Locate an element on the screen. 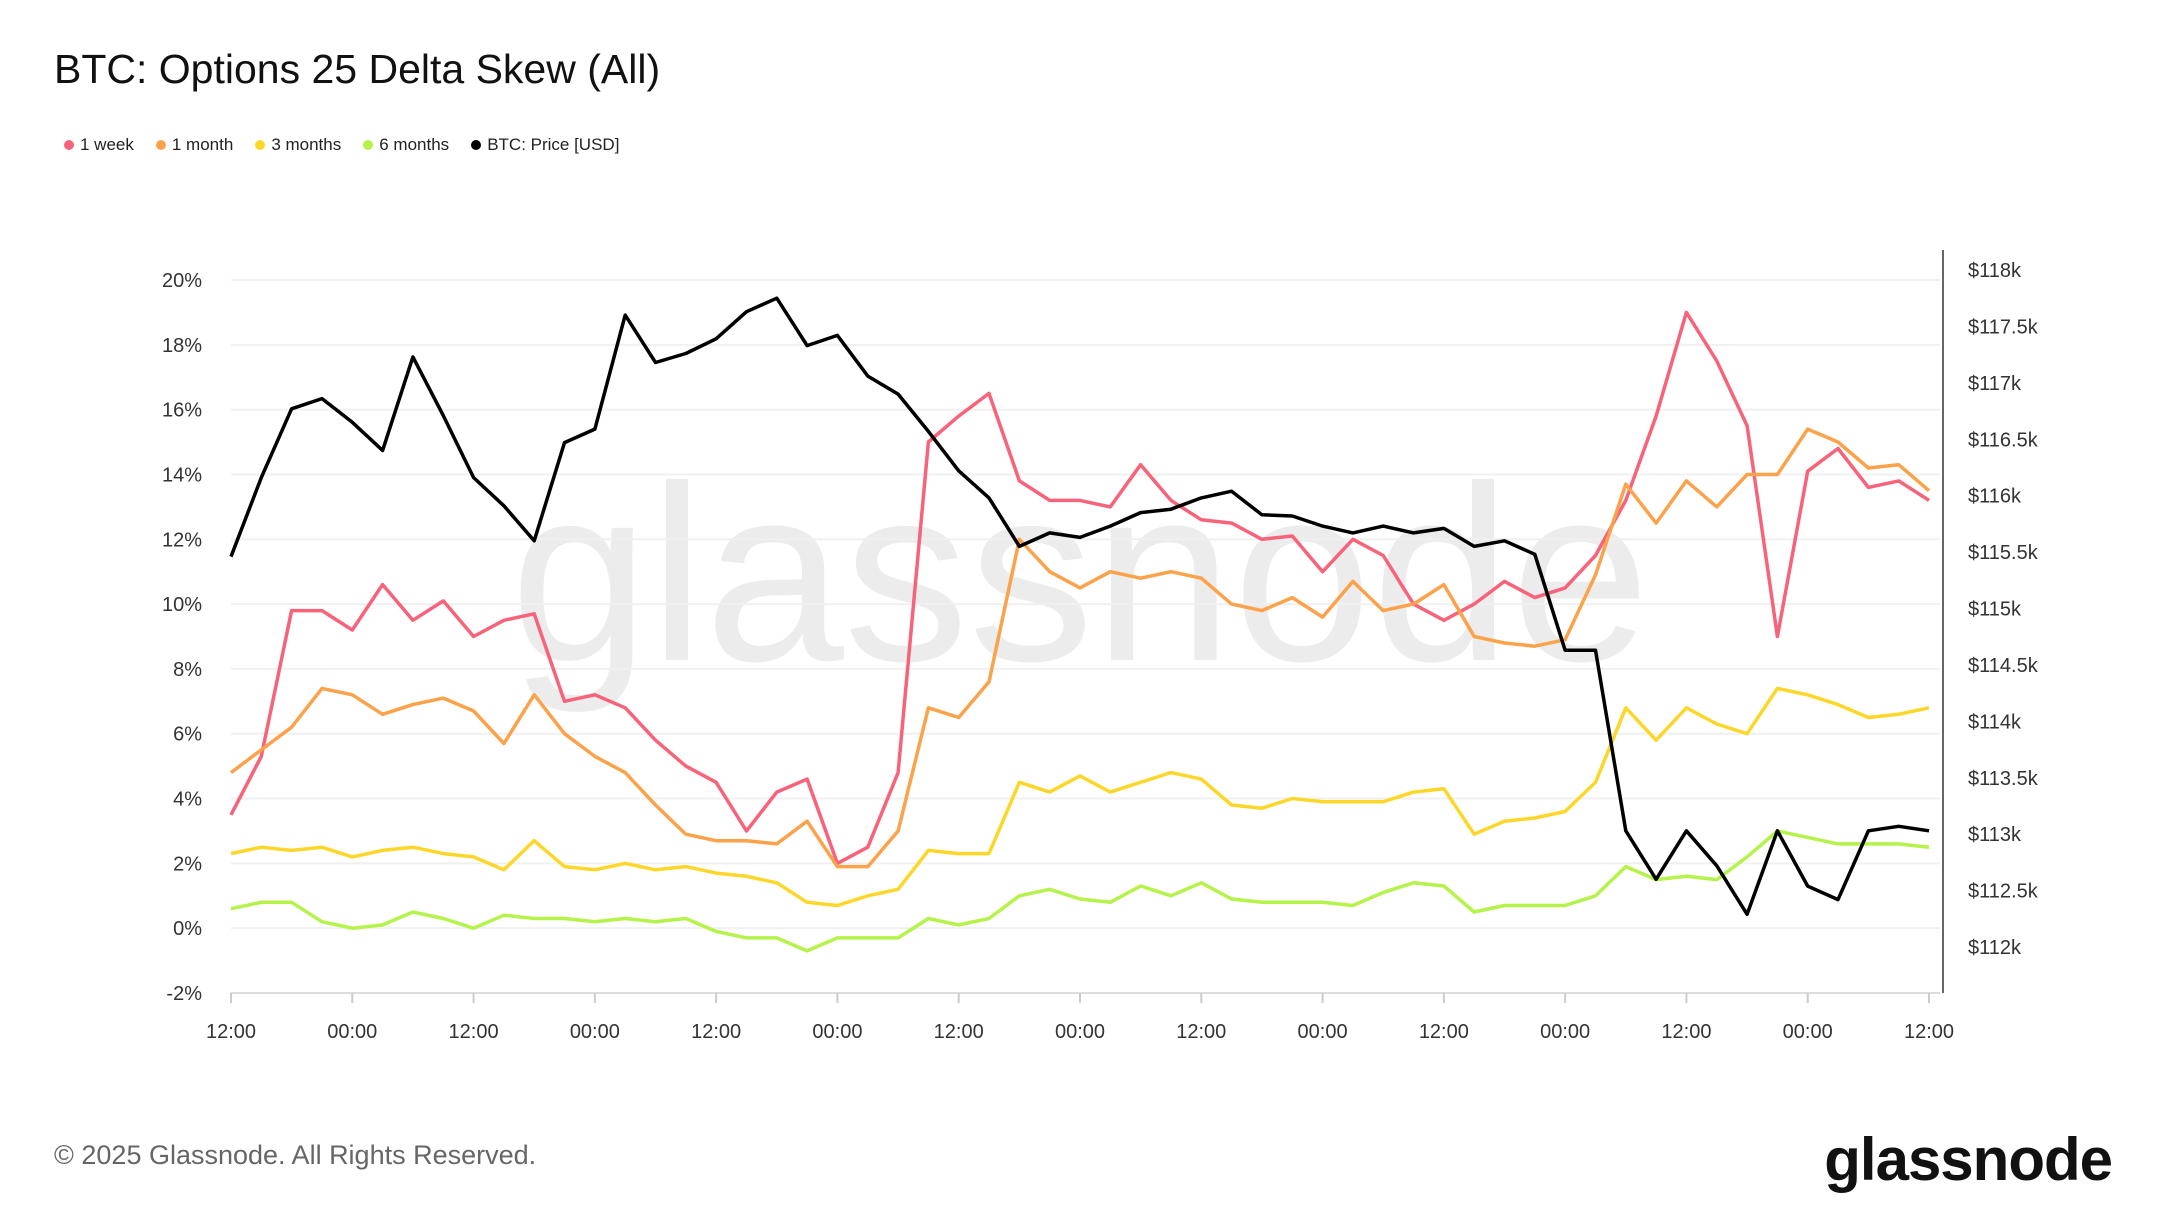  y2-tick-label: $114.5k is located at coordinates (2003, 666).